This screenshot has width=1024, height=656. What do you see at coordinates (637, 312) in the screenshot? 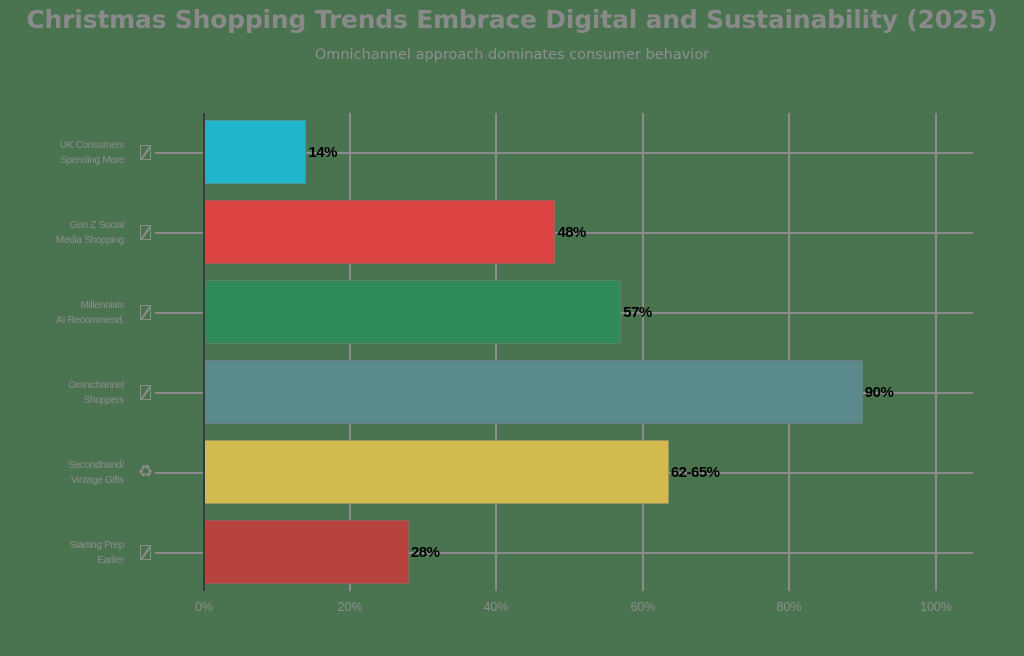
I see `bar-value-label: 57%` at bounding box center [637, 312].